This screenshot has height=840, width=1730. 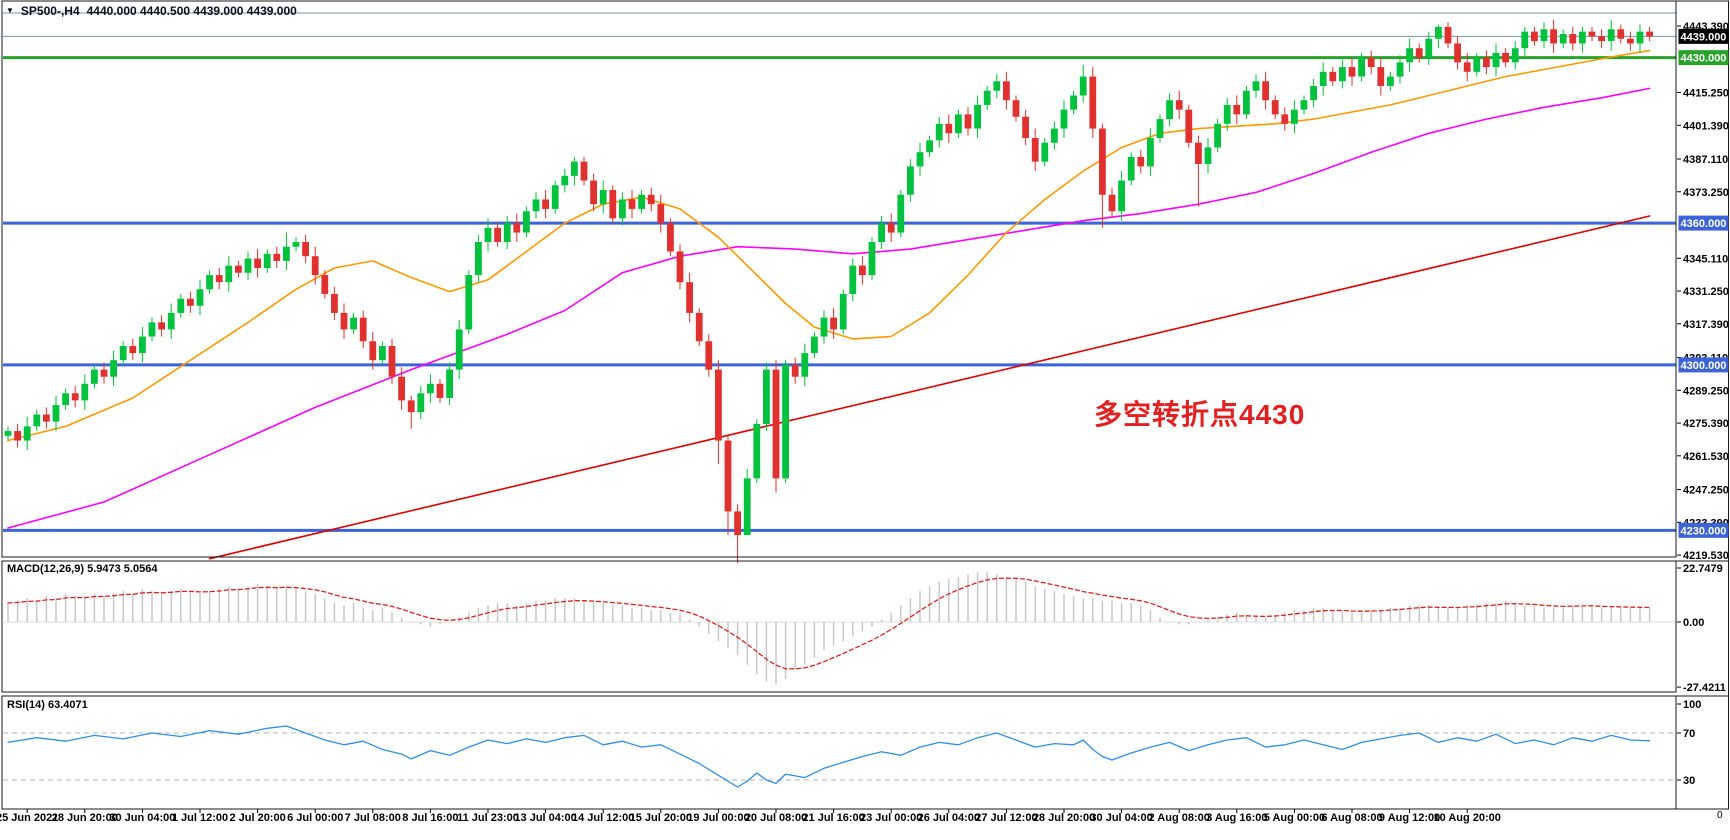 What do you see at coordinates (603, 818) in the screenshot?
I see `svg-text: 14 Jul 12:00` at bounding box center [603, 818].